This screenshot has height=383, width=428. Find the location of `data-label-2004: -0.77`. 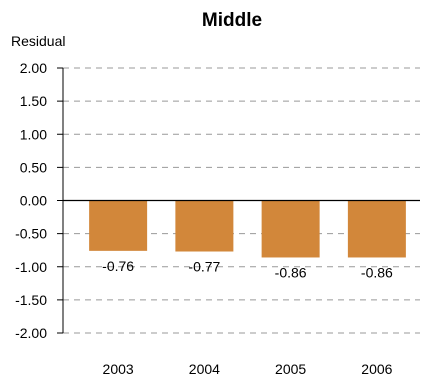

data-label-2004: -0.77 is located at coordinates (204, 267).